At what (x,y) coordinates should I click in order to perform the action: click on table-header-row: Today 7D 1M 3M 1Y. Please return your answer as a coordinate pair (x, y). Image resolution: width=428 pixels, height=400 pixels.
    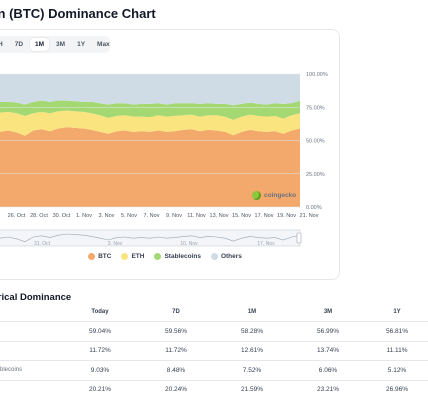
    Looking at the image, I should click on (214, 312).